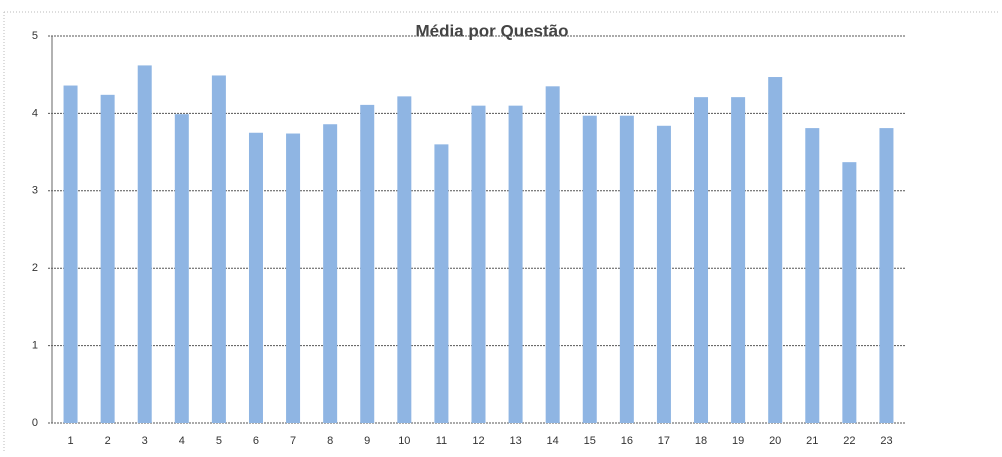 This screenshot has width=1002, height=457. What do you see at coordinates (35, 346) in the screenshot?
I see `y-tick-label: 1` at bounding box center [35, 346].